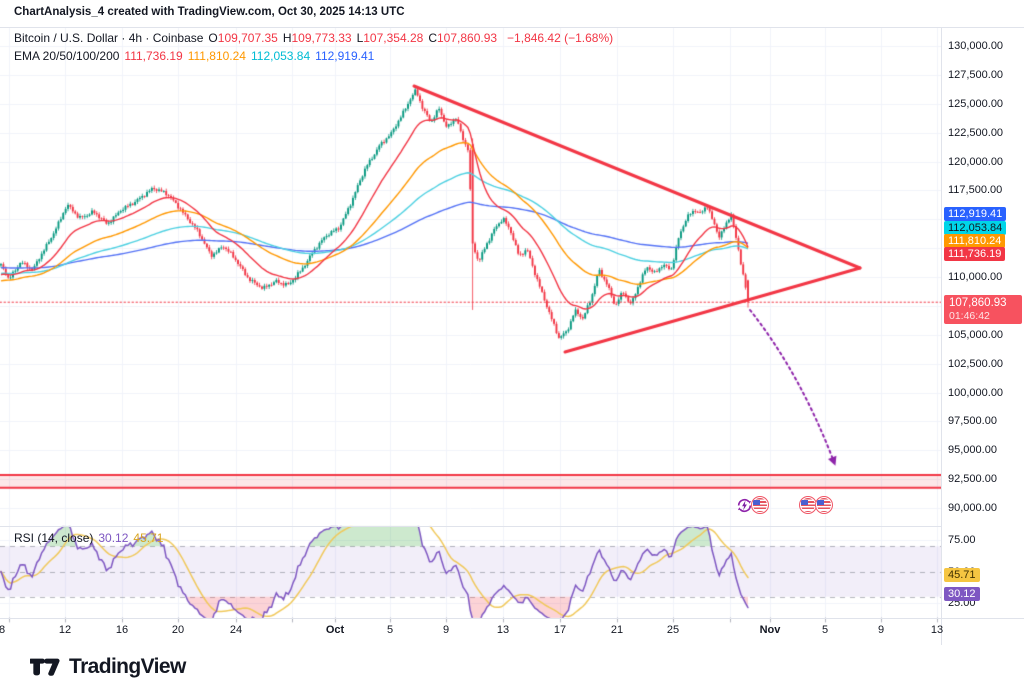 Image resolution: width=1024 pixels, height=694 pixels. I want to click on ema-values-group: 111,736.19 111,810.24 112,053.84 112,919.41, so click(251, 56).